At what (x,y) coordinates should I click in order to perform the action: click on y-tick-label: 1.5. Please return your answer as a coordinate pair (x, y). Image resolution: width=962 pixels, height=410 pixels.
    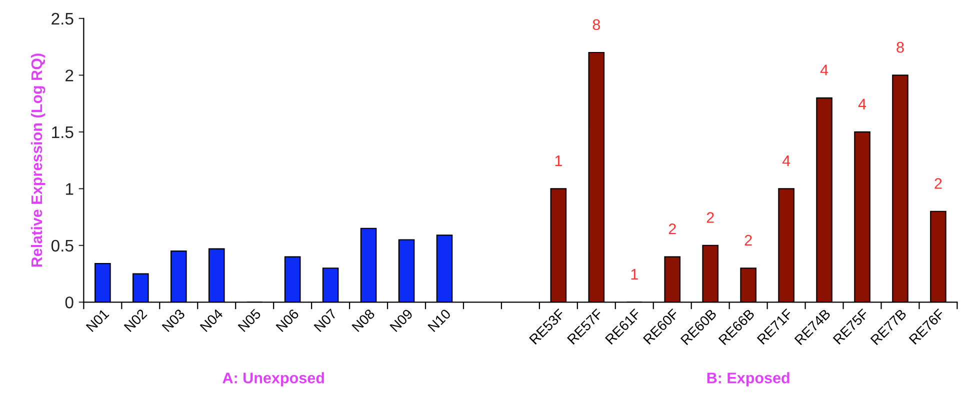
    Looking at the image, I should click on (63, 132).